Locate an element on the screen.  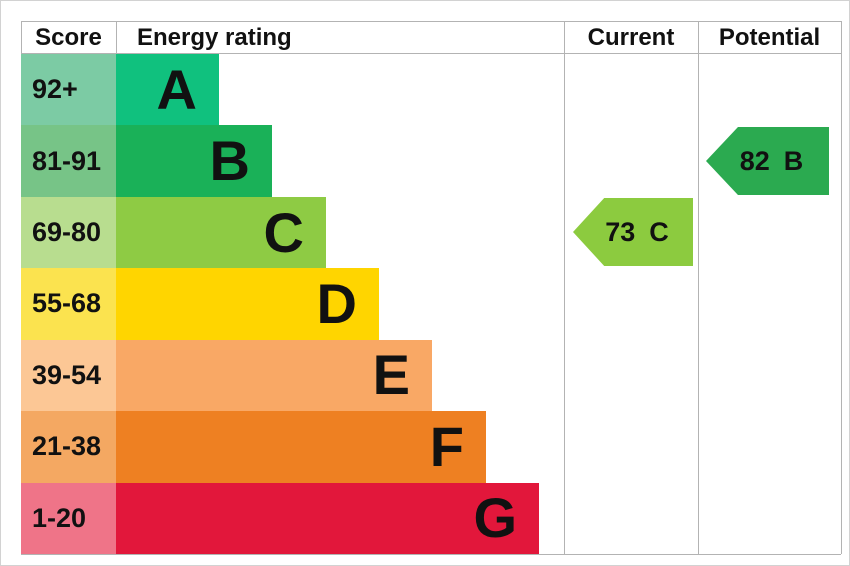
rating-bar-g: G is located at coordinates (327, 518).